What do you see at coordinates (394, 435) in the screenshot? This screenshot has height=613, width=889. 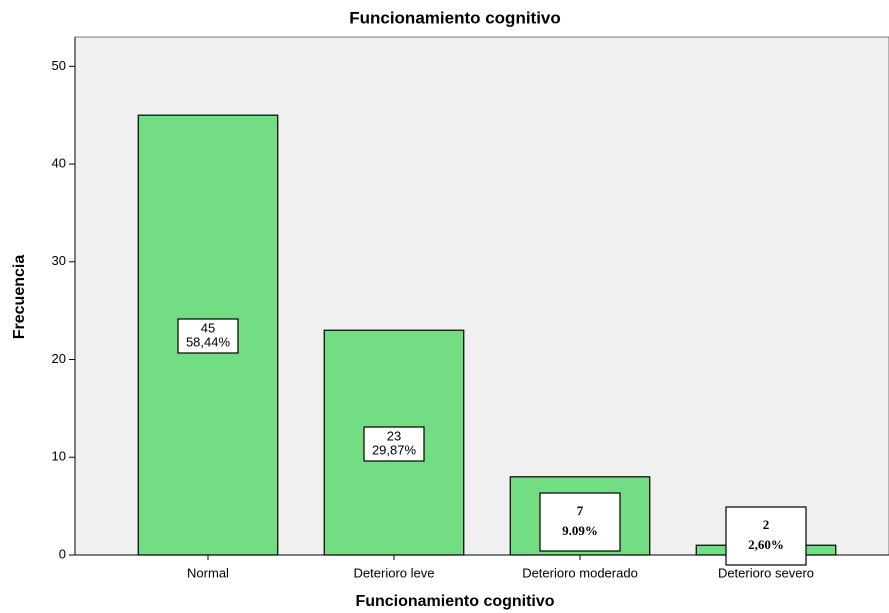 I see `annotation-text: 23` at bounding box center [394, 435].